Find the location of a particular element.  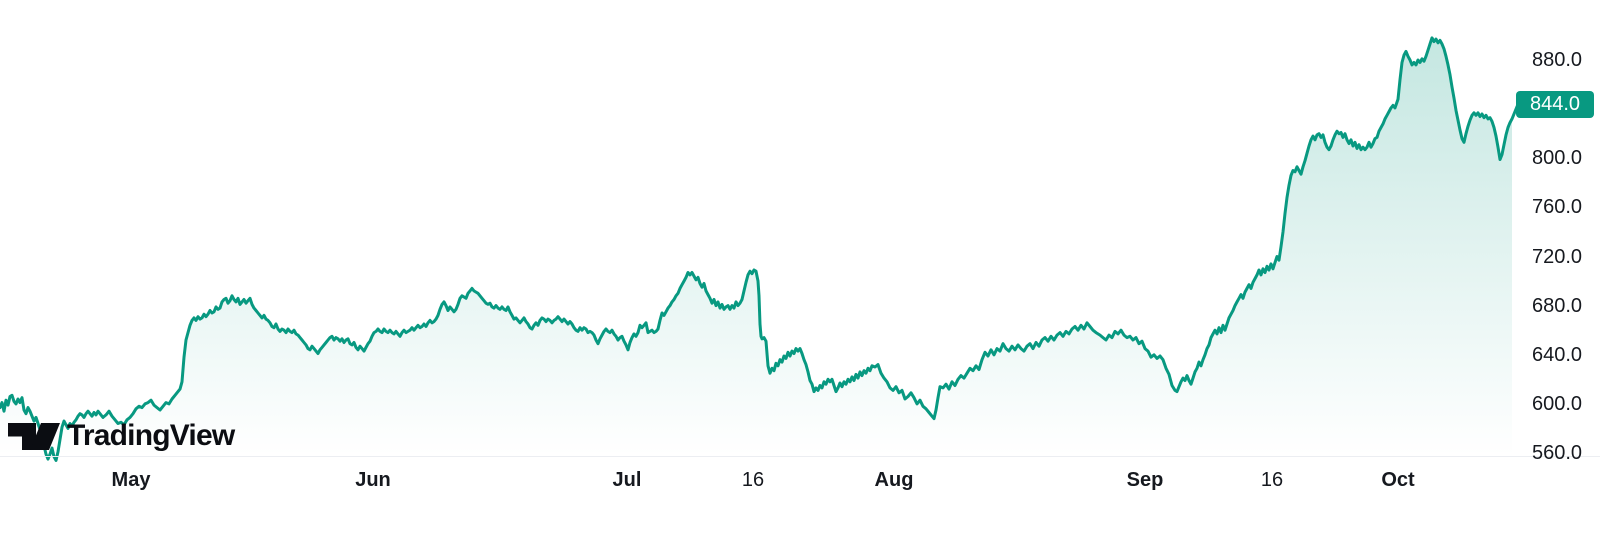

price-axis-label: 720.0 is located at coordinates (1557, 256).